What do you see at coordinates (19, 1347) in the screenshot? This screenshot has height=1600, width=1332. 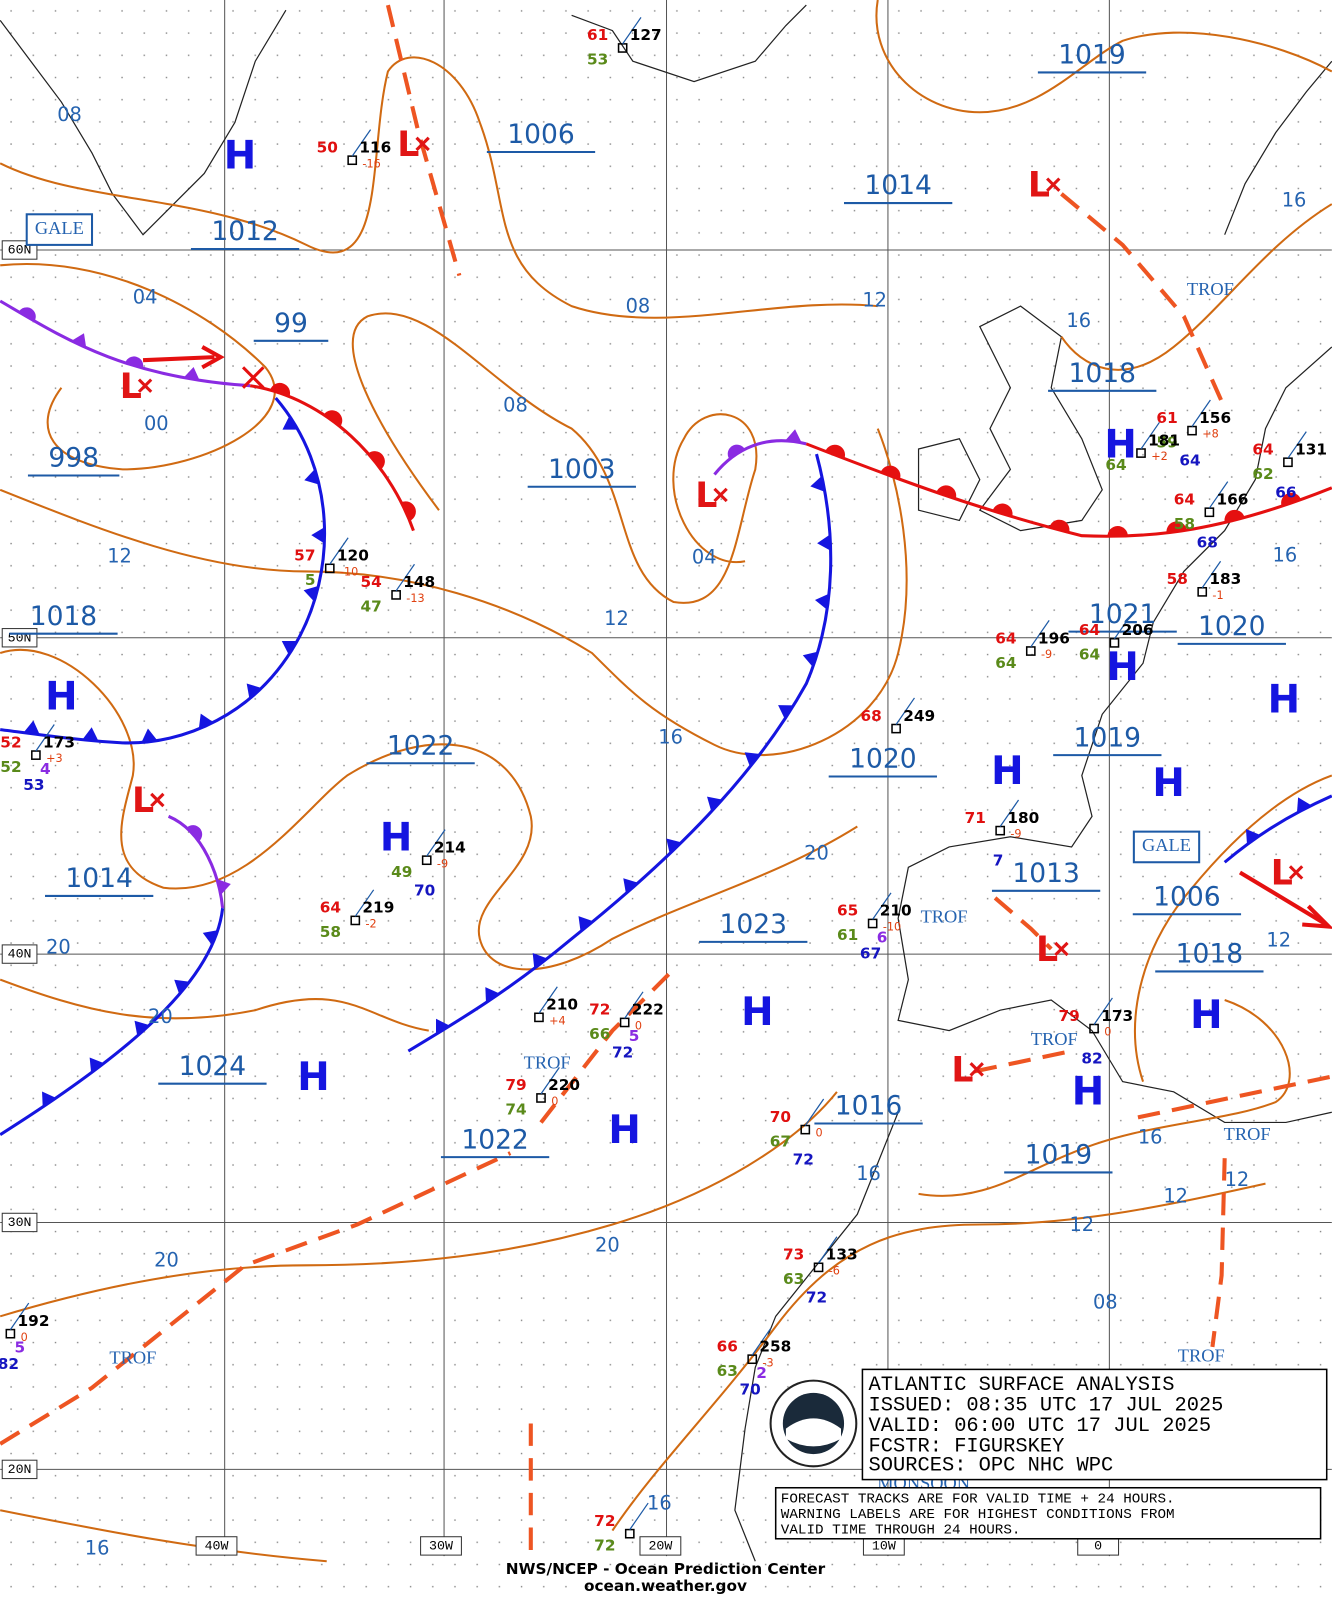 I see `station-wave: 5` at bounding box center [19, 1347].